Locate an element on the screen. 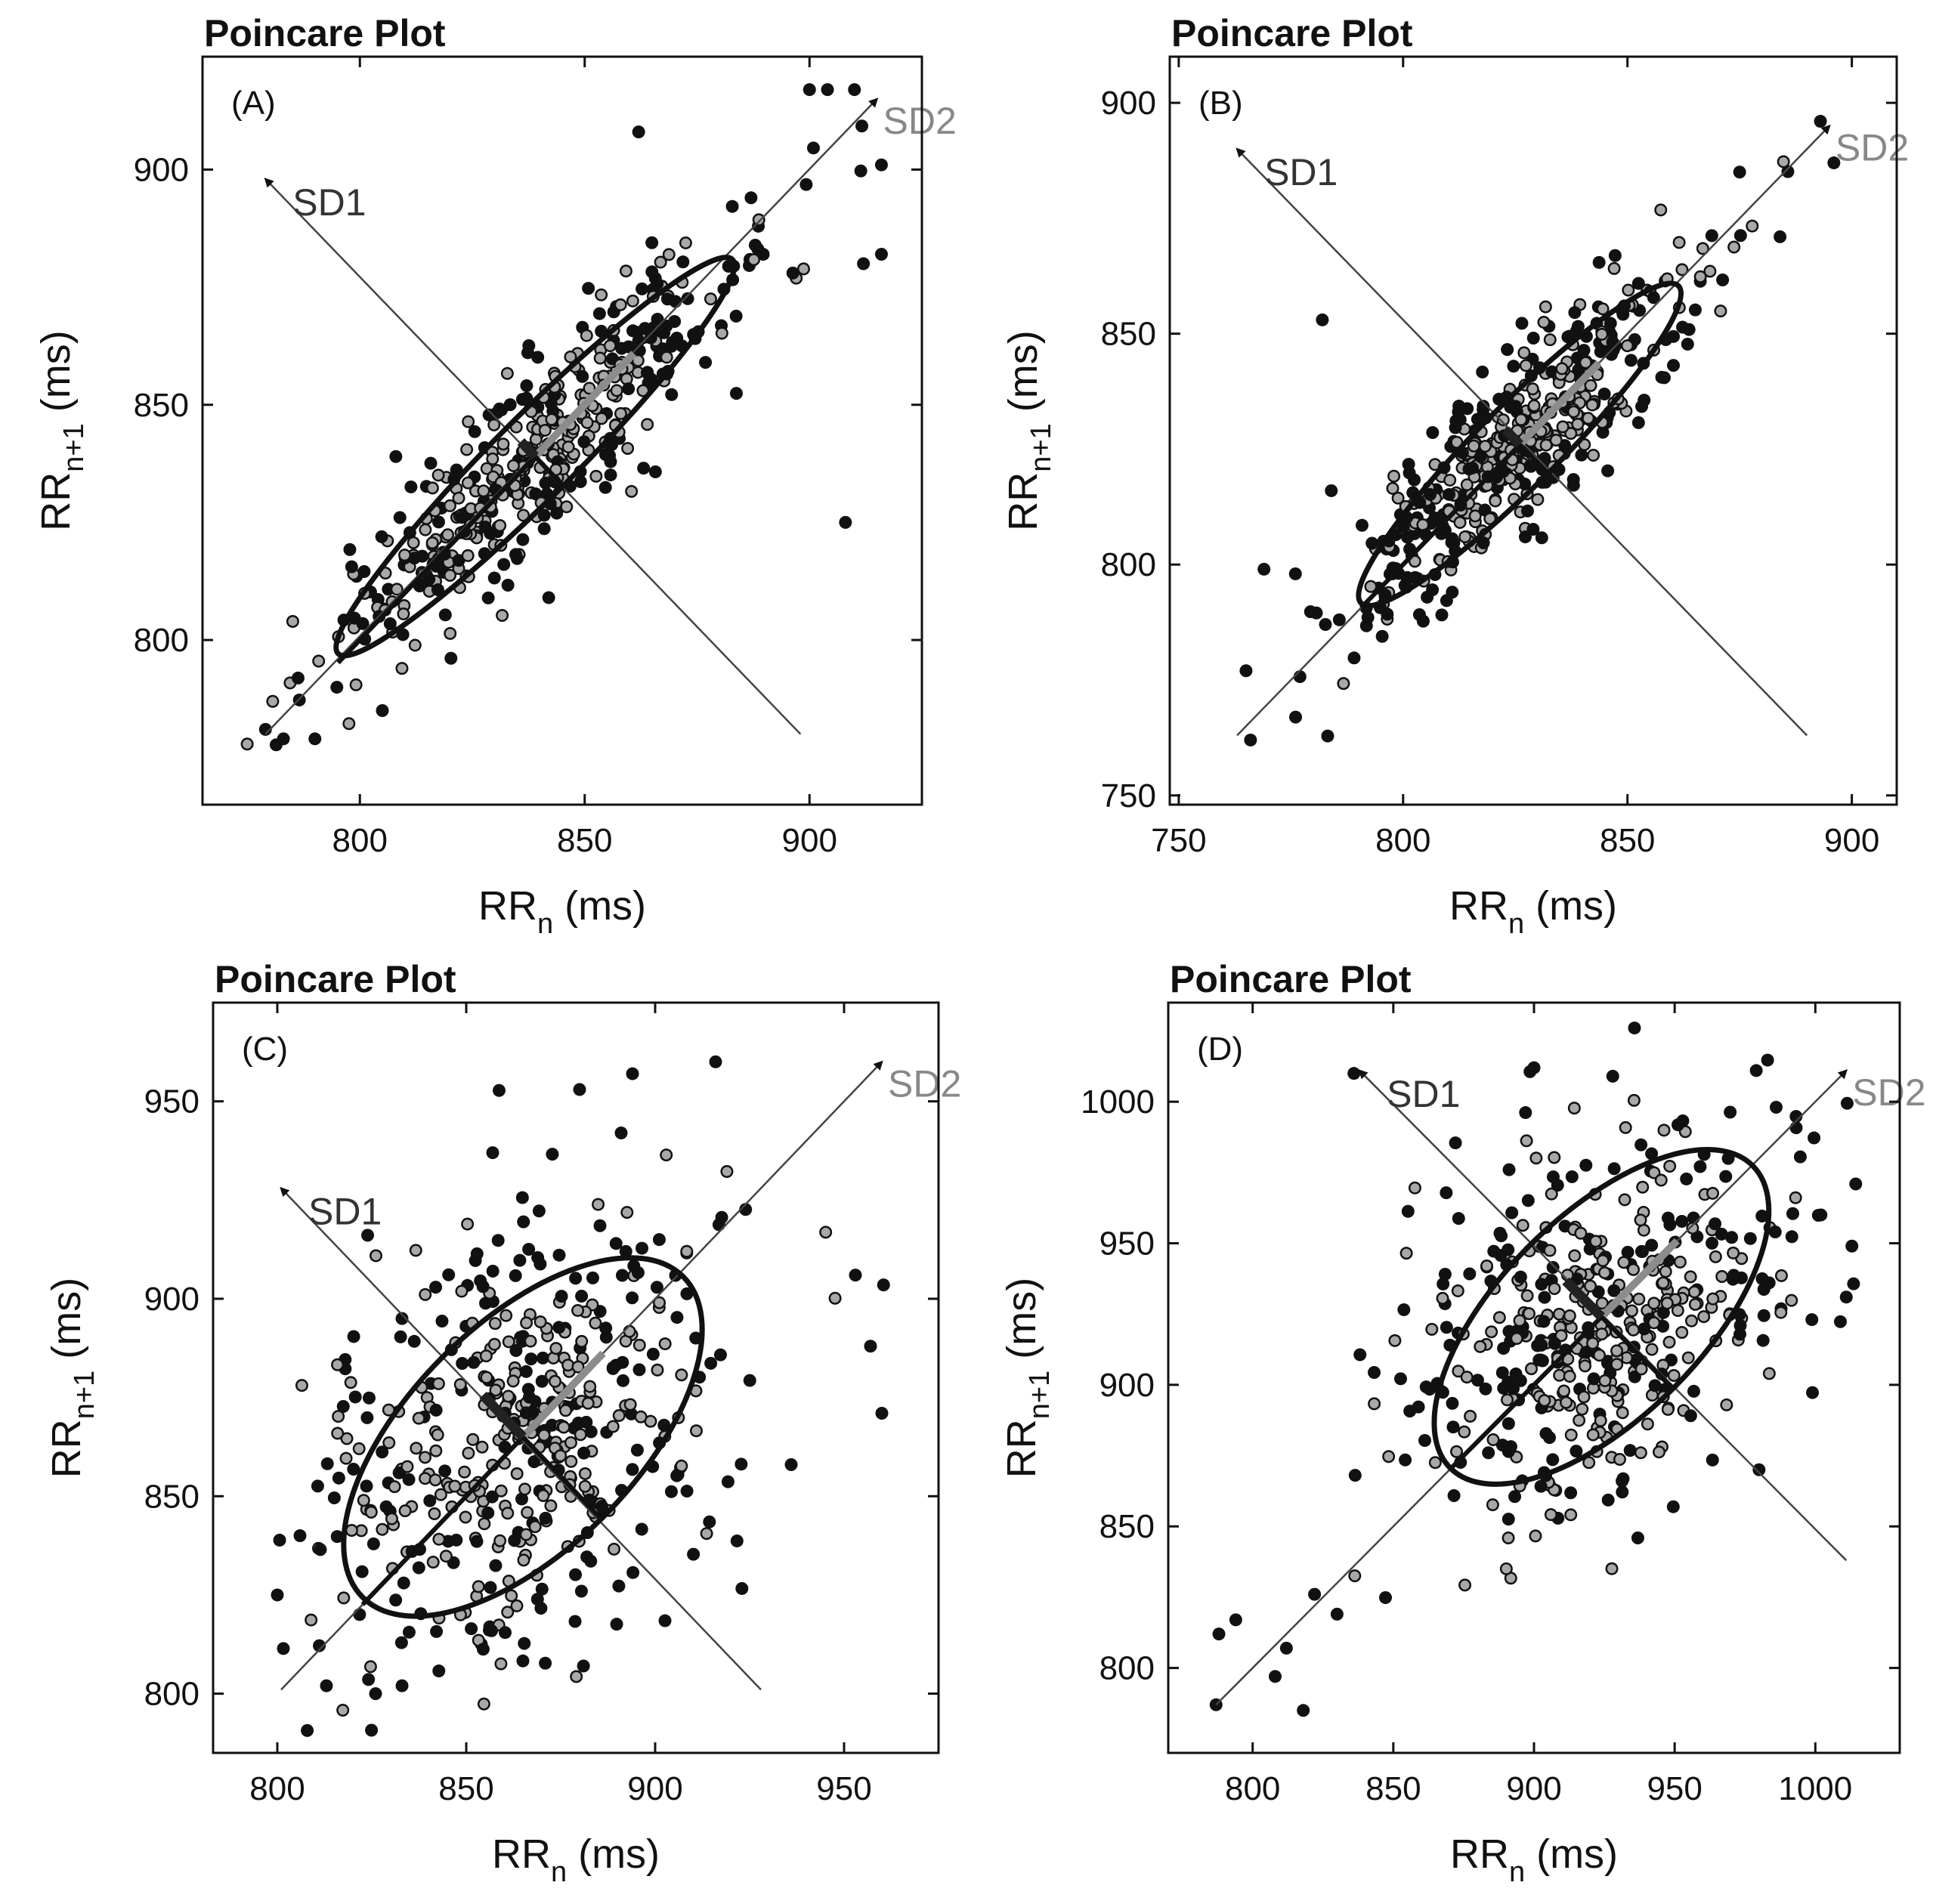 The width and height of the screenshot is (1936, 1904). ellipse-long-axis is located at coordinates (442, 1520).